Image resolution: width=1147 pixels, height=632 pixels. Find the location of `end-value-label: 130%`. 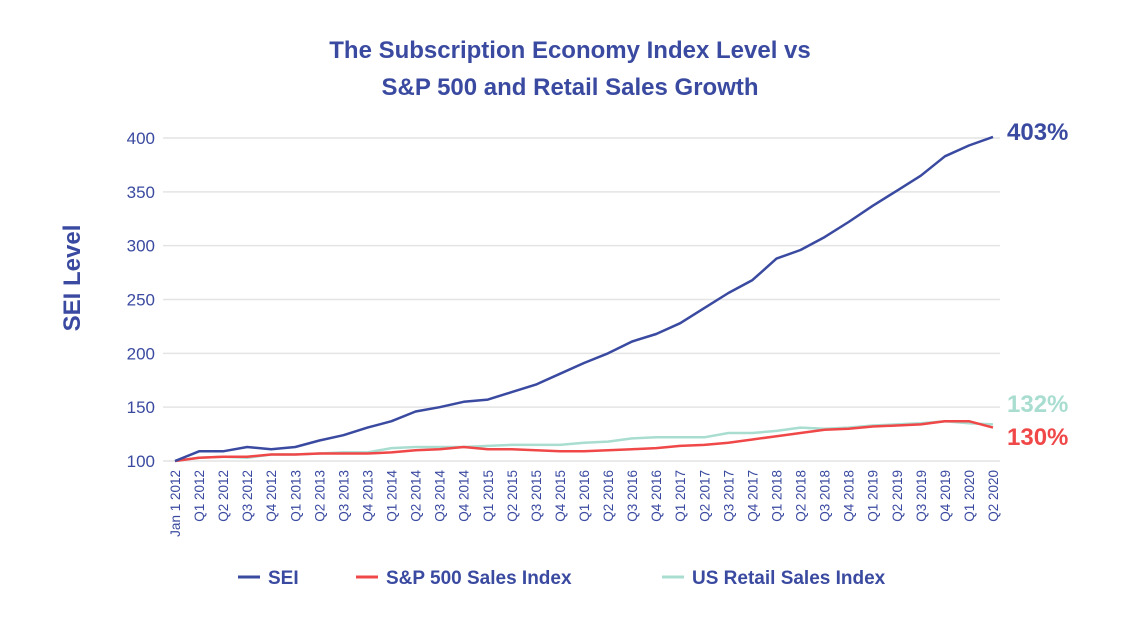

end-value-label: 130% is located at coordinates (1037, 437).